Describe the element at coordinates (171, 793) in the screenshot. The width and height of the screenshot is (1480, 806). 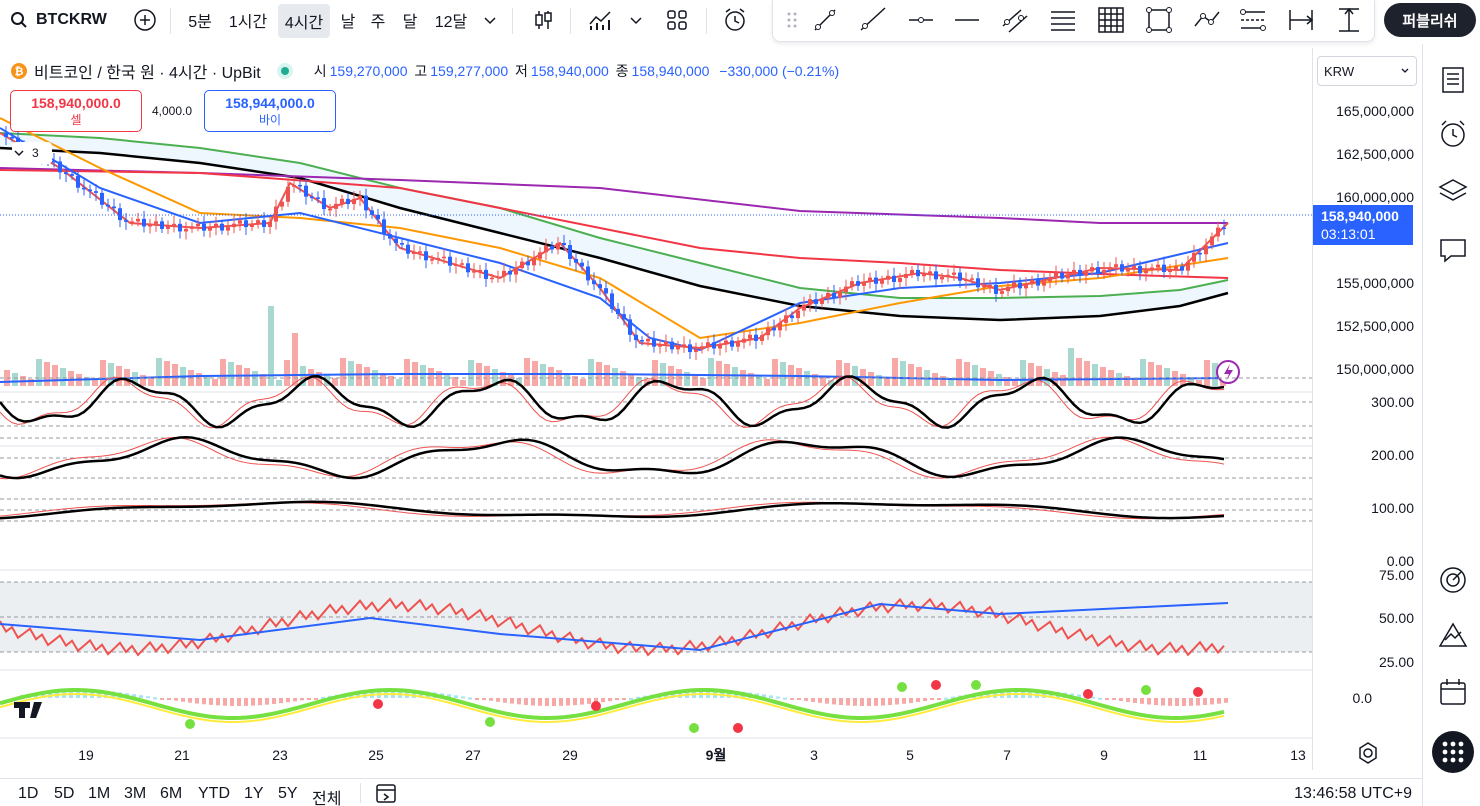
I see `range-6m: 6M` at that location.